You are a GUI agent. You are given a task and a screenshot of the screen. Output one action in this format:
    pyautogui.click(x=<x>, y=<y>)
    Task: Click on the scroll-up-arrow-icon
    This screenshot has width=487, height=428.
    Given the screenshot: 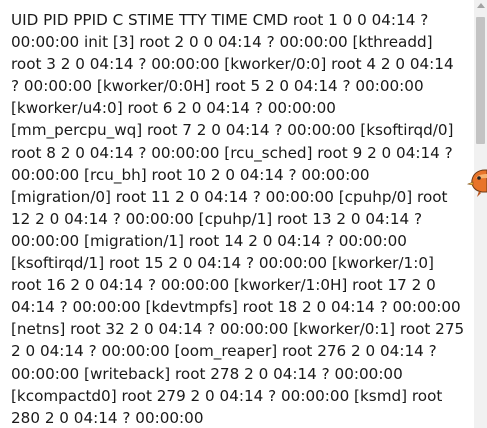 What is the action you would take?
    pyautogui.click(x=481, y=5)
    